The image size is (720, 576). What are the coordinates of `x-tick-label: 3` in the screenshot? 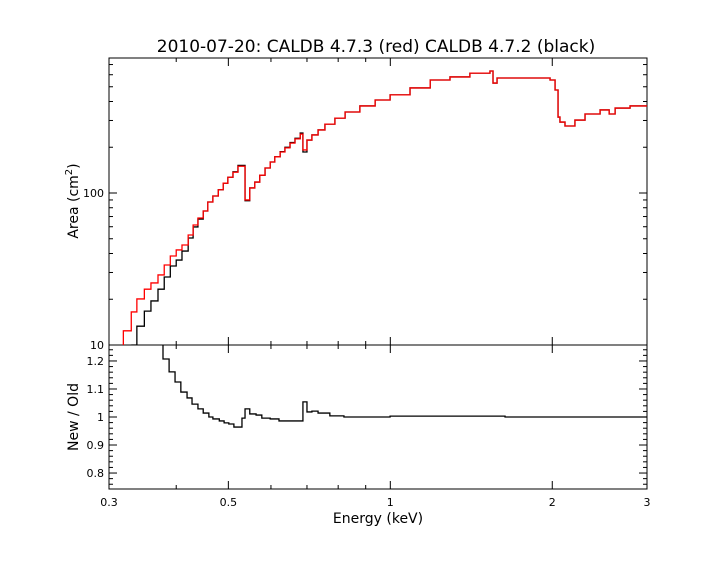 It's located at (647, 502).